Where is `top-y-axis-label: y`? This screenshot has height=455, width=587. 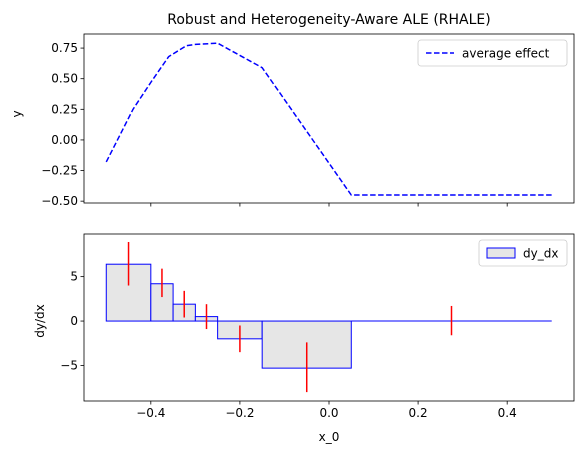
top-y-axis-label: y is located at coordinates (17, 113).